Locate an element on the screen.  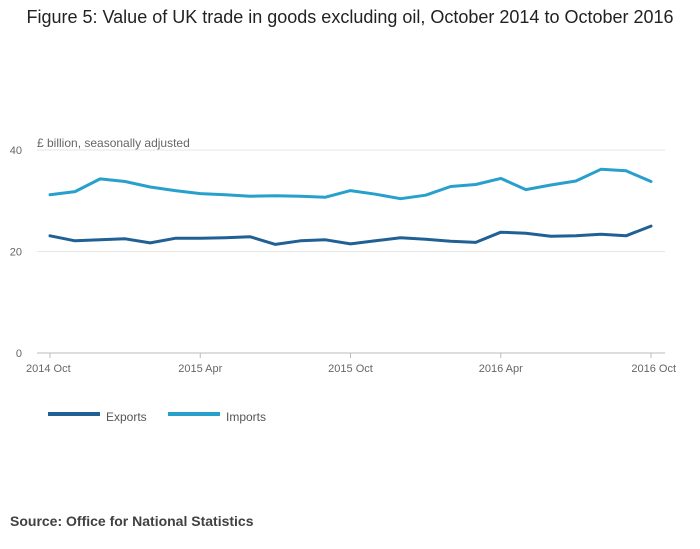
y-axis-ticks: 0 20 40 is located at coordinates (16, 252).